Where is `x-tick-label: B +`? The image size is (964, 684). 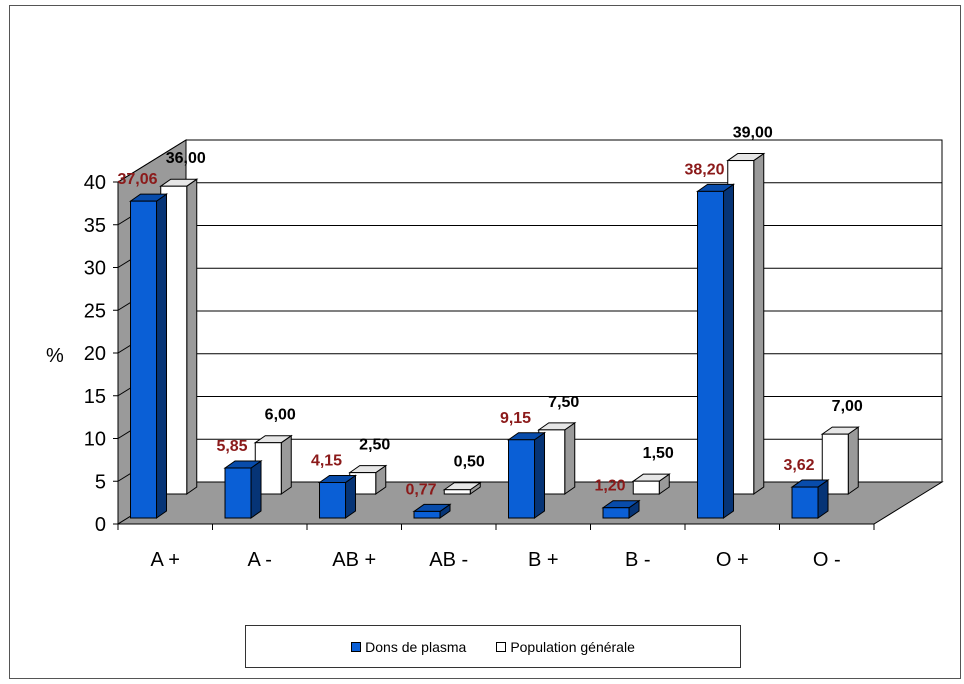
x-tick-label: B + is located at coordinates (543, 560).